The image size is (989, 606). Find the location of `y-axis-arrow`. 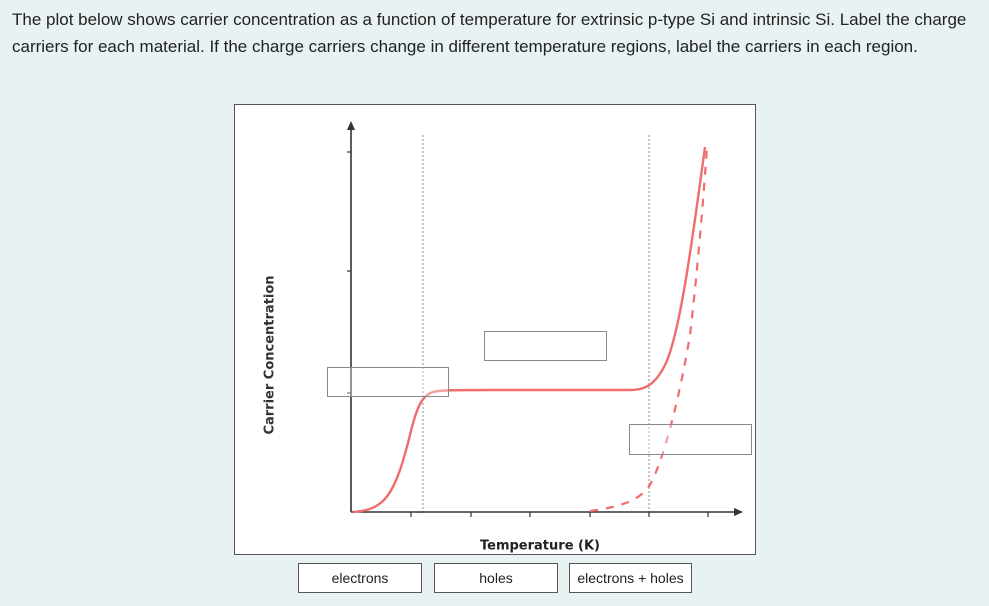

y-axis-arrow is located at coordinates (351, 125).